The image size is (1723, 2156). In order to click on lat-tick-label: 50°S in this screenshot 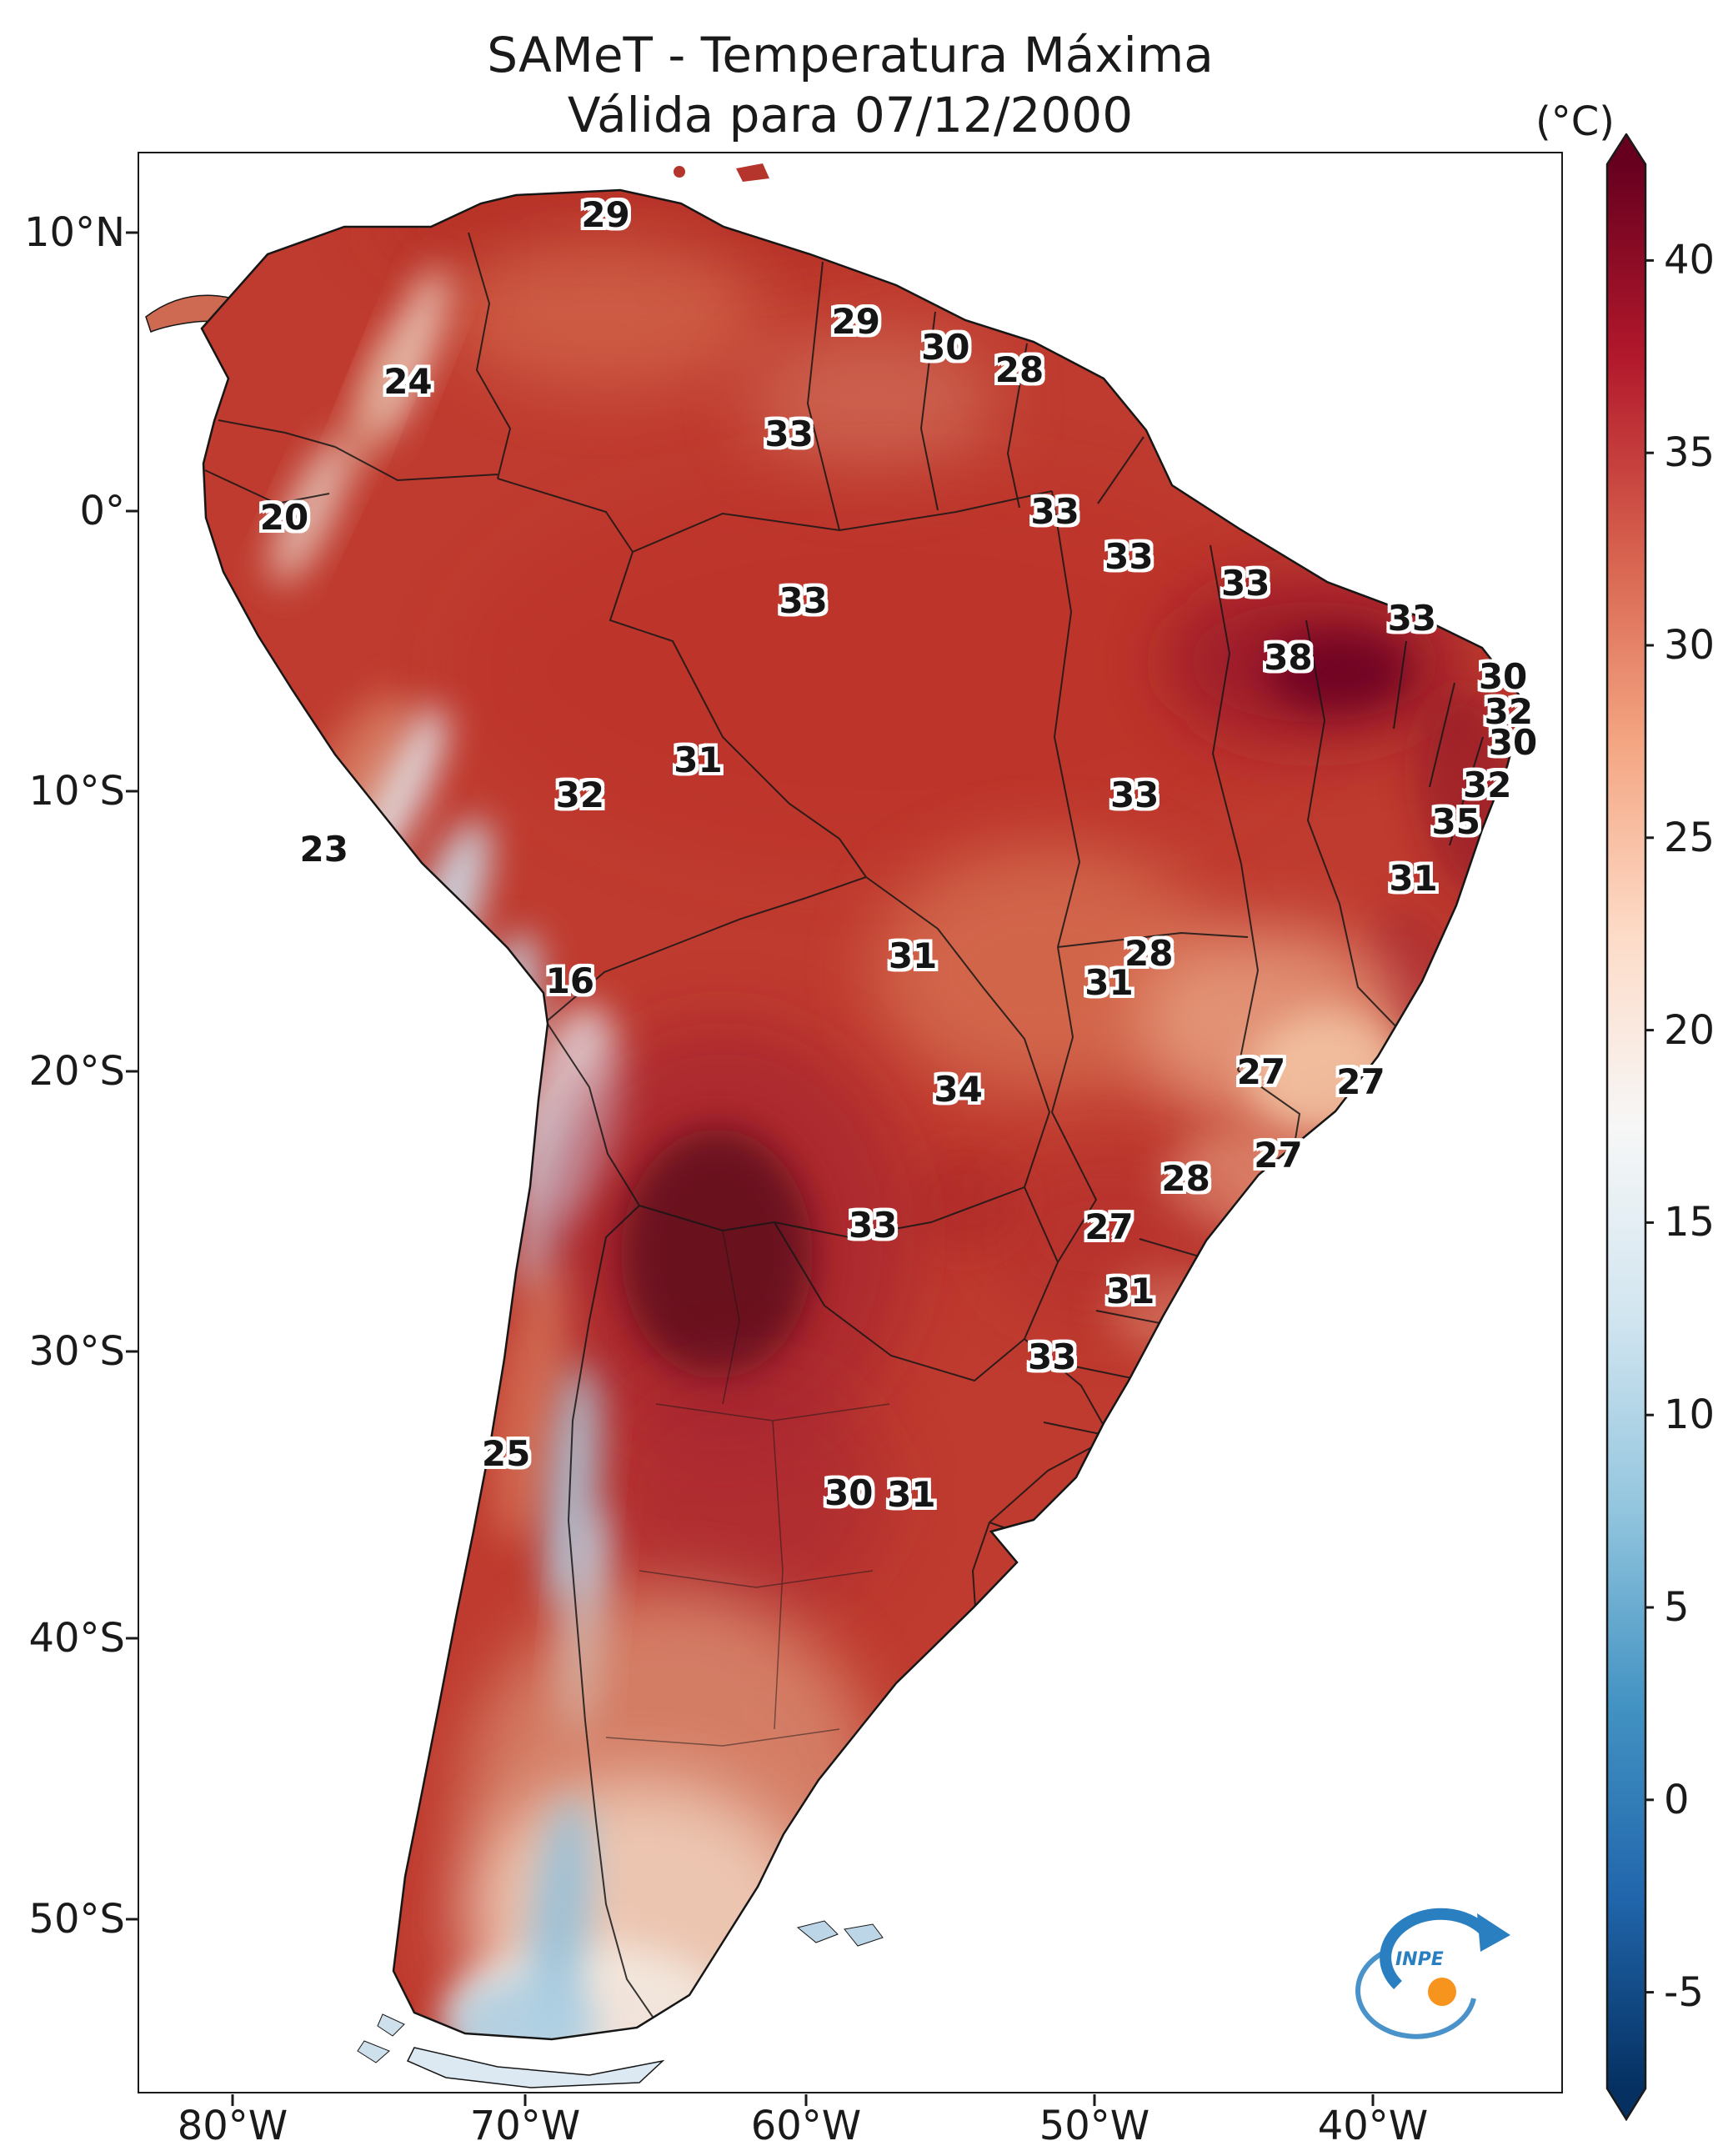, I will do `click(76, 1919)`.